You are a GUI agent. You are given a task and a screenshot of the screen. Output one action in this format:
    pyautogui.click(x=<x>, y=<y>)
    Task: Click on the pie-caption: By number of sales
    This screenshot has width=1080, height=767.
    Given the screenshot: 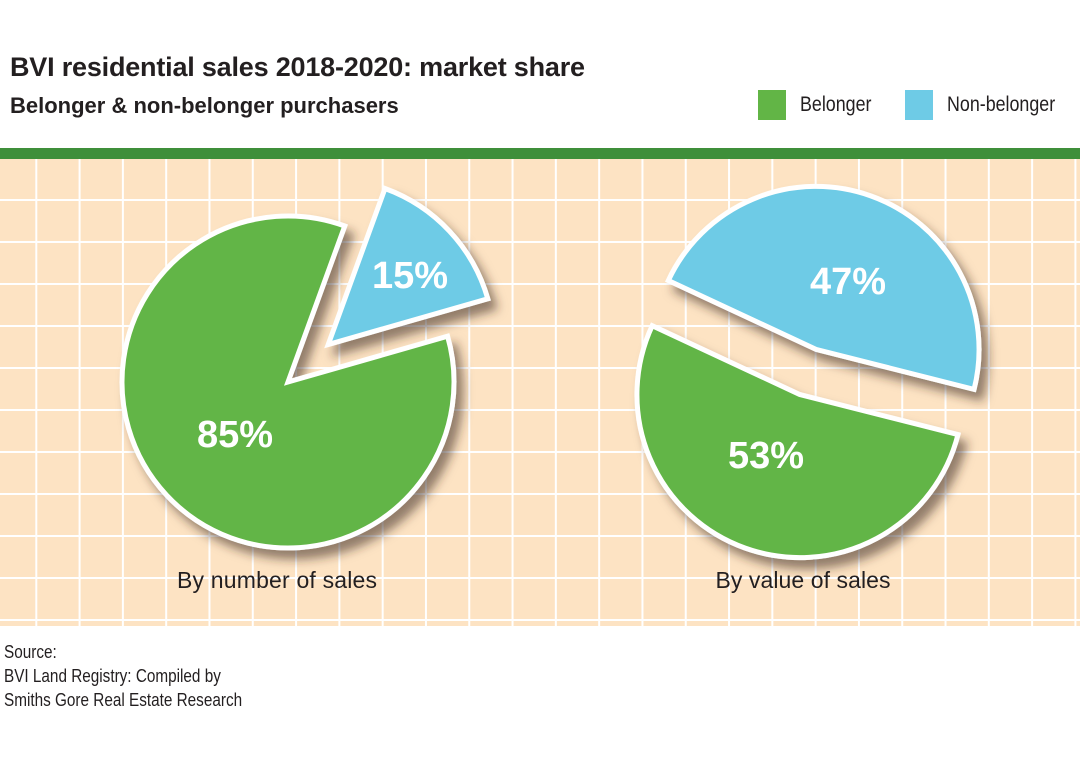 What is the action you would take?
    pyautogui.click(x=277, y=580)
    